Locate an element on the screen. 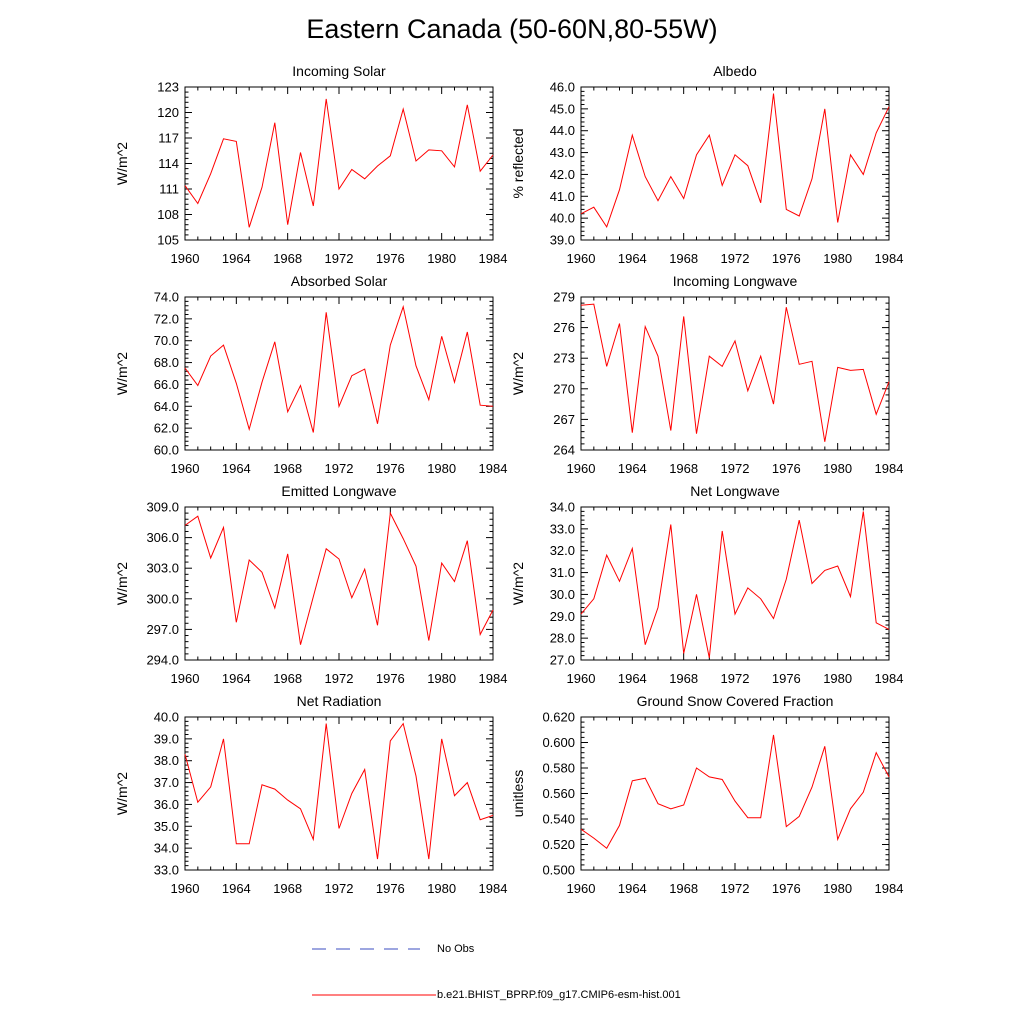 Image resolution: width=1024 pixels, height=1024 pixels. y-tick-label: 45.0 is located at coordinates (562, 108).